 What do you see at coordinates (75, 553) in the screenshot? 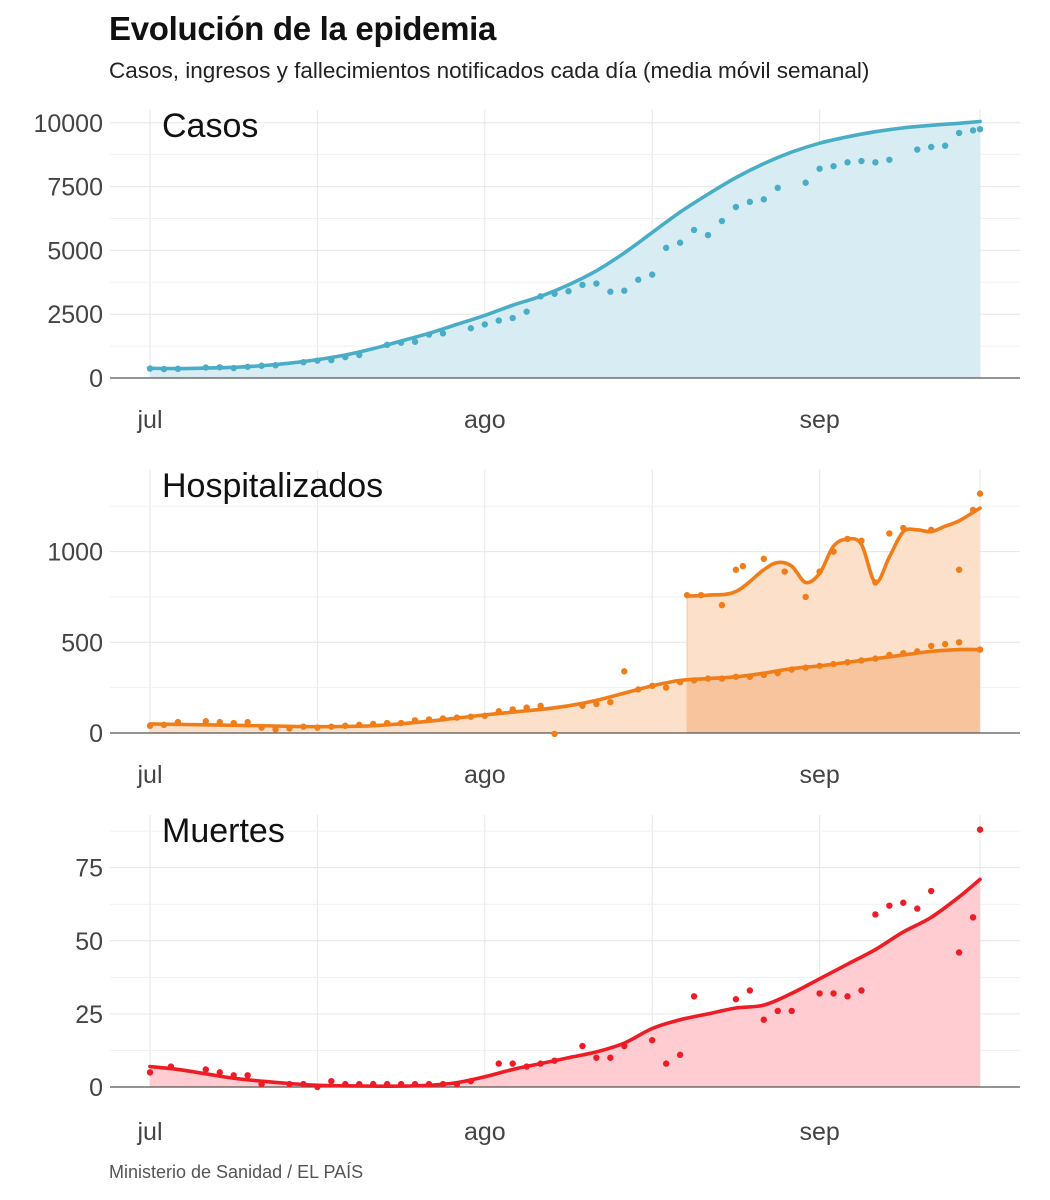
I see `y-tick-label: 1000` at bounding box center [75, 553].